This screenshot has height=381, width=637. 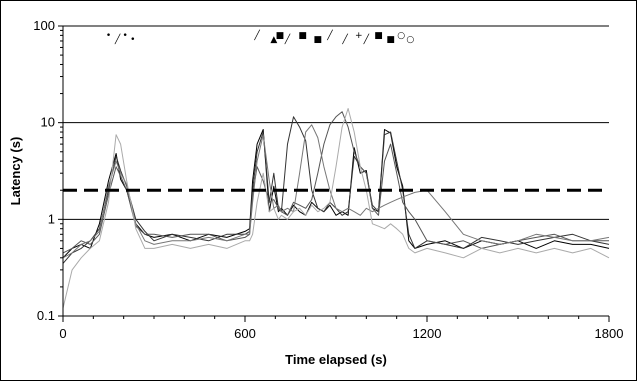 I want to click on x-tick-label: 1800, so click(x=609, y=333).